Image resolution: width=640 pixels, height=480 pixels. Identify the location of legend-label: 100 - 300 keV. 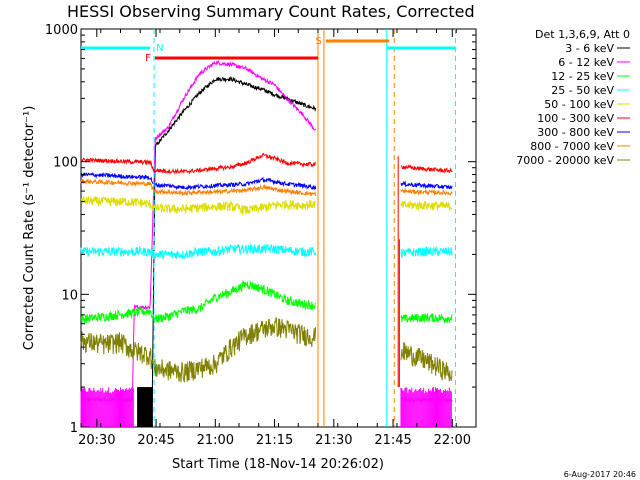
(575, 118).